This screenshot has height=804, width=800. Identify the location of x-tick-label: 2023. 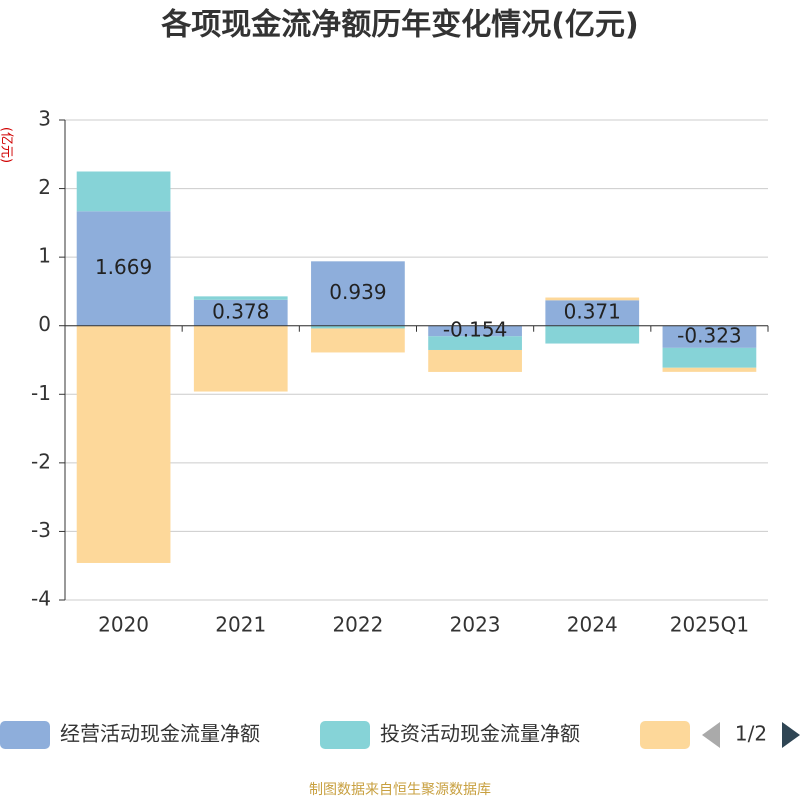
(475, 625).